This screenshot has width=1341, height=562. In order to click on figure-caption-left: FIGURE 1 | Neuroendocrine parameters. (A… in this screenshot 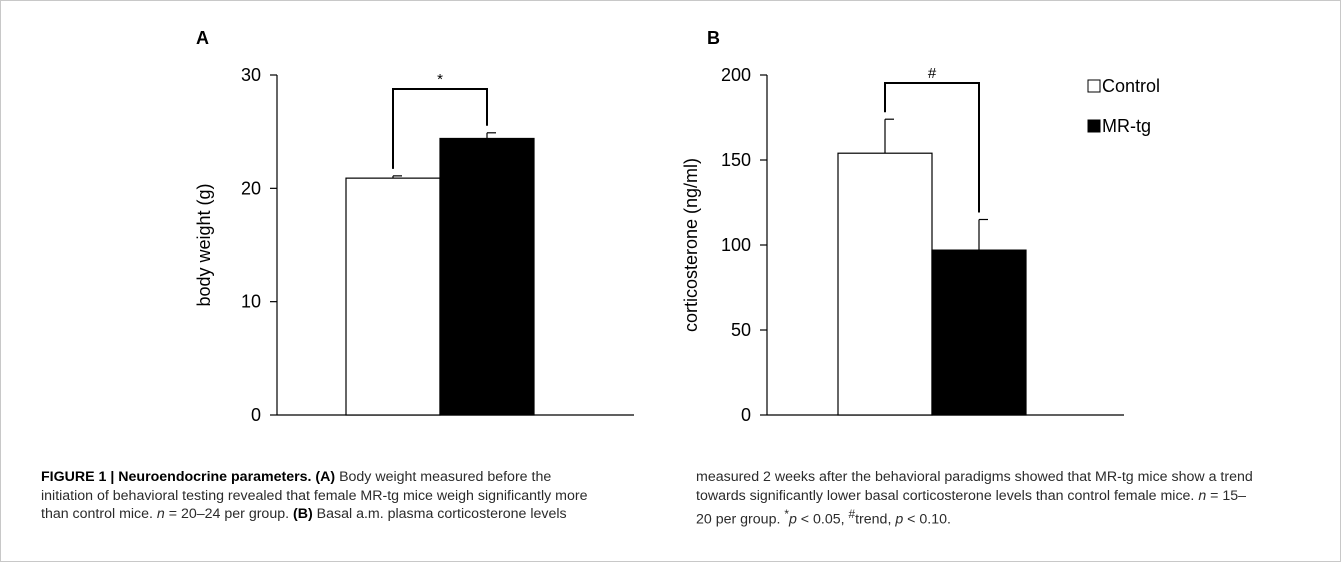, I will do `click(321, 496)`.